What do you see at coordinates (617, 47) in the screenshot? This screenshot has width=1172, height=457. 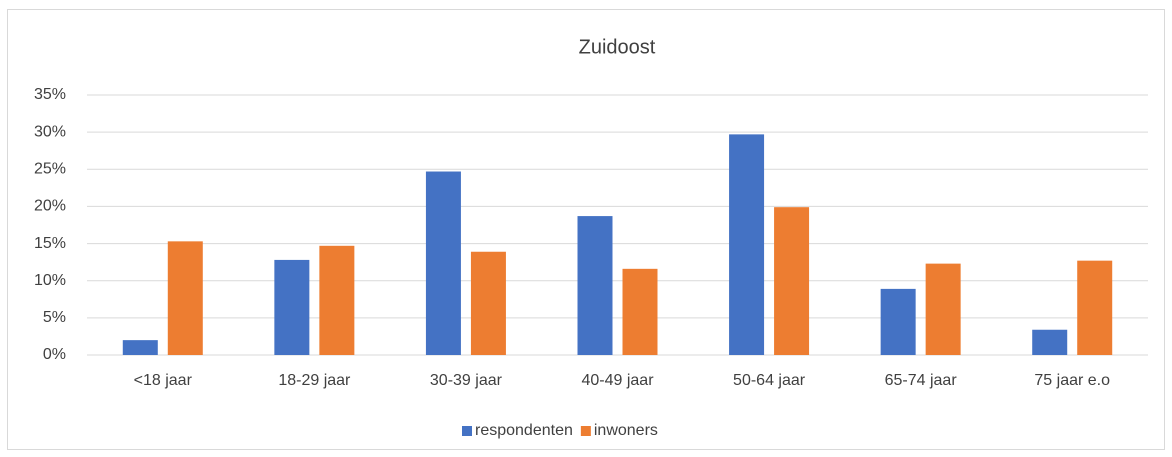 I see `chart-title: Zuidoost` at bounding box center [617, 47].